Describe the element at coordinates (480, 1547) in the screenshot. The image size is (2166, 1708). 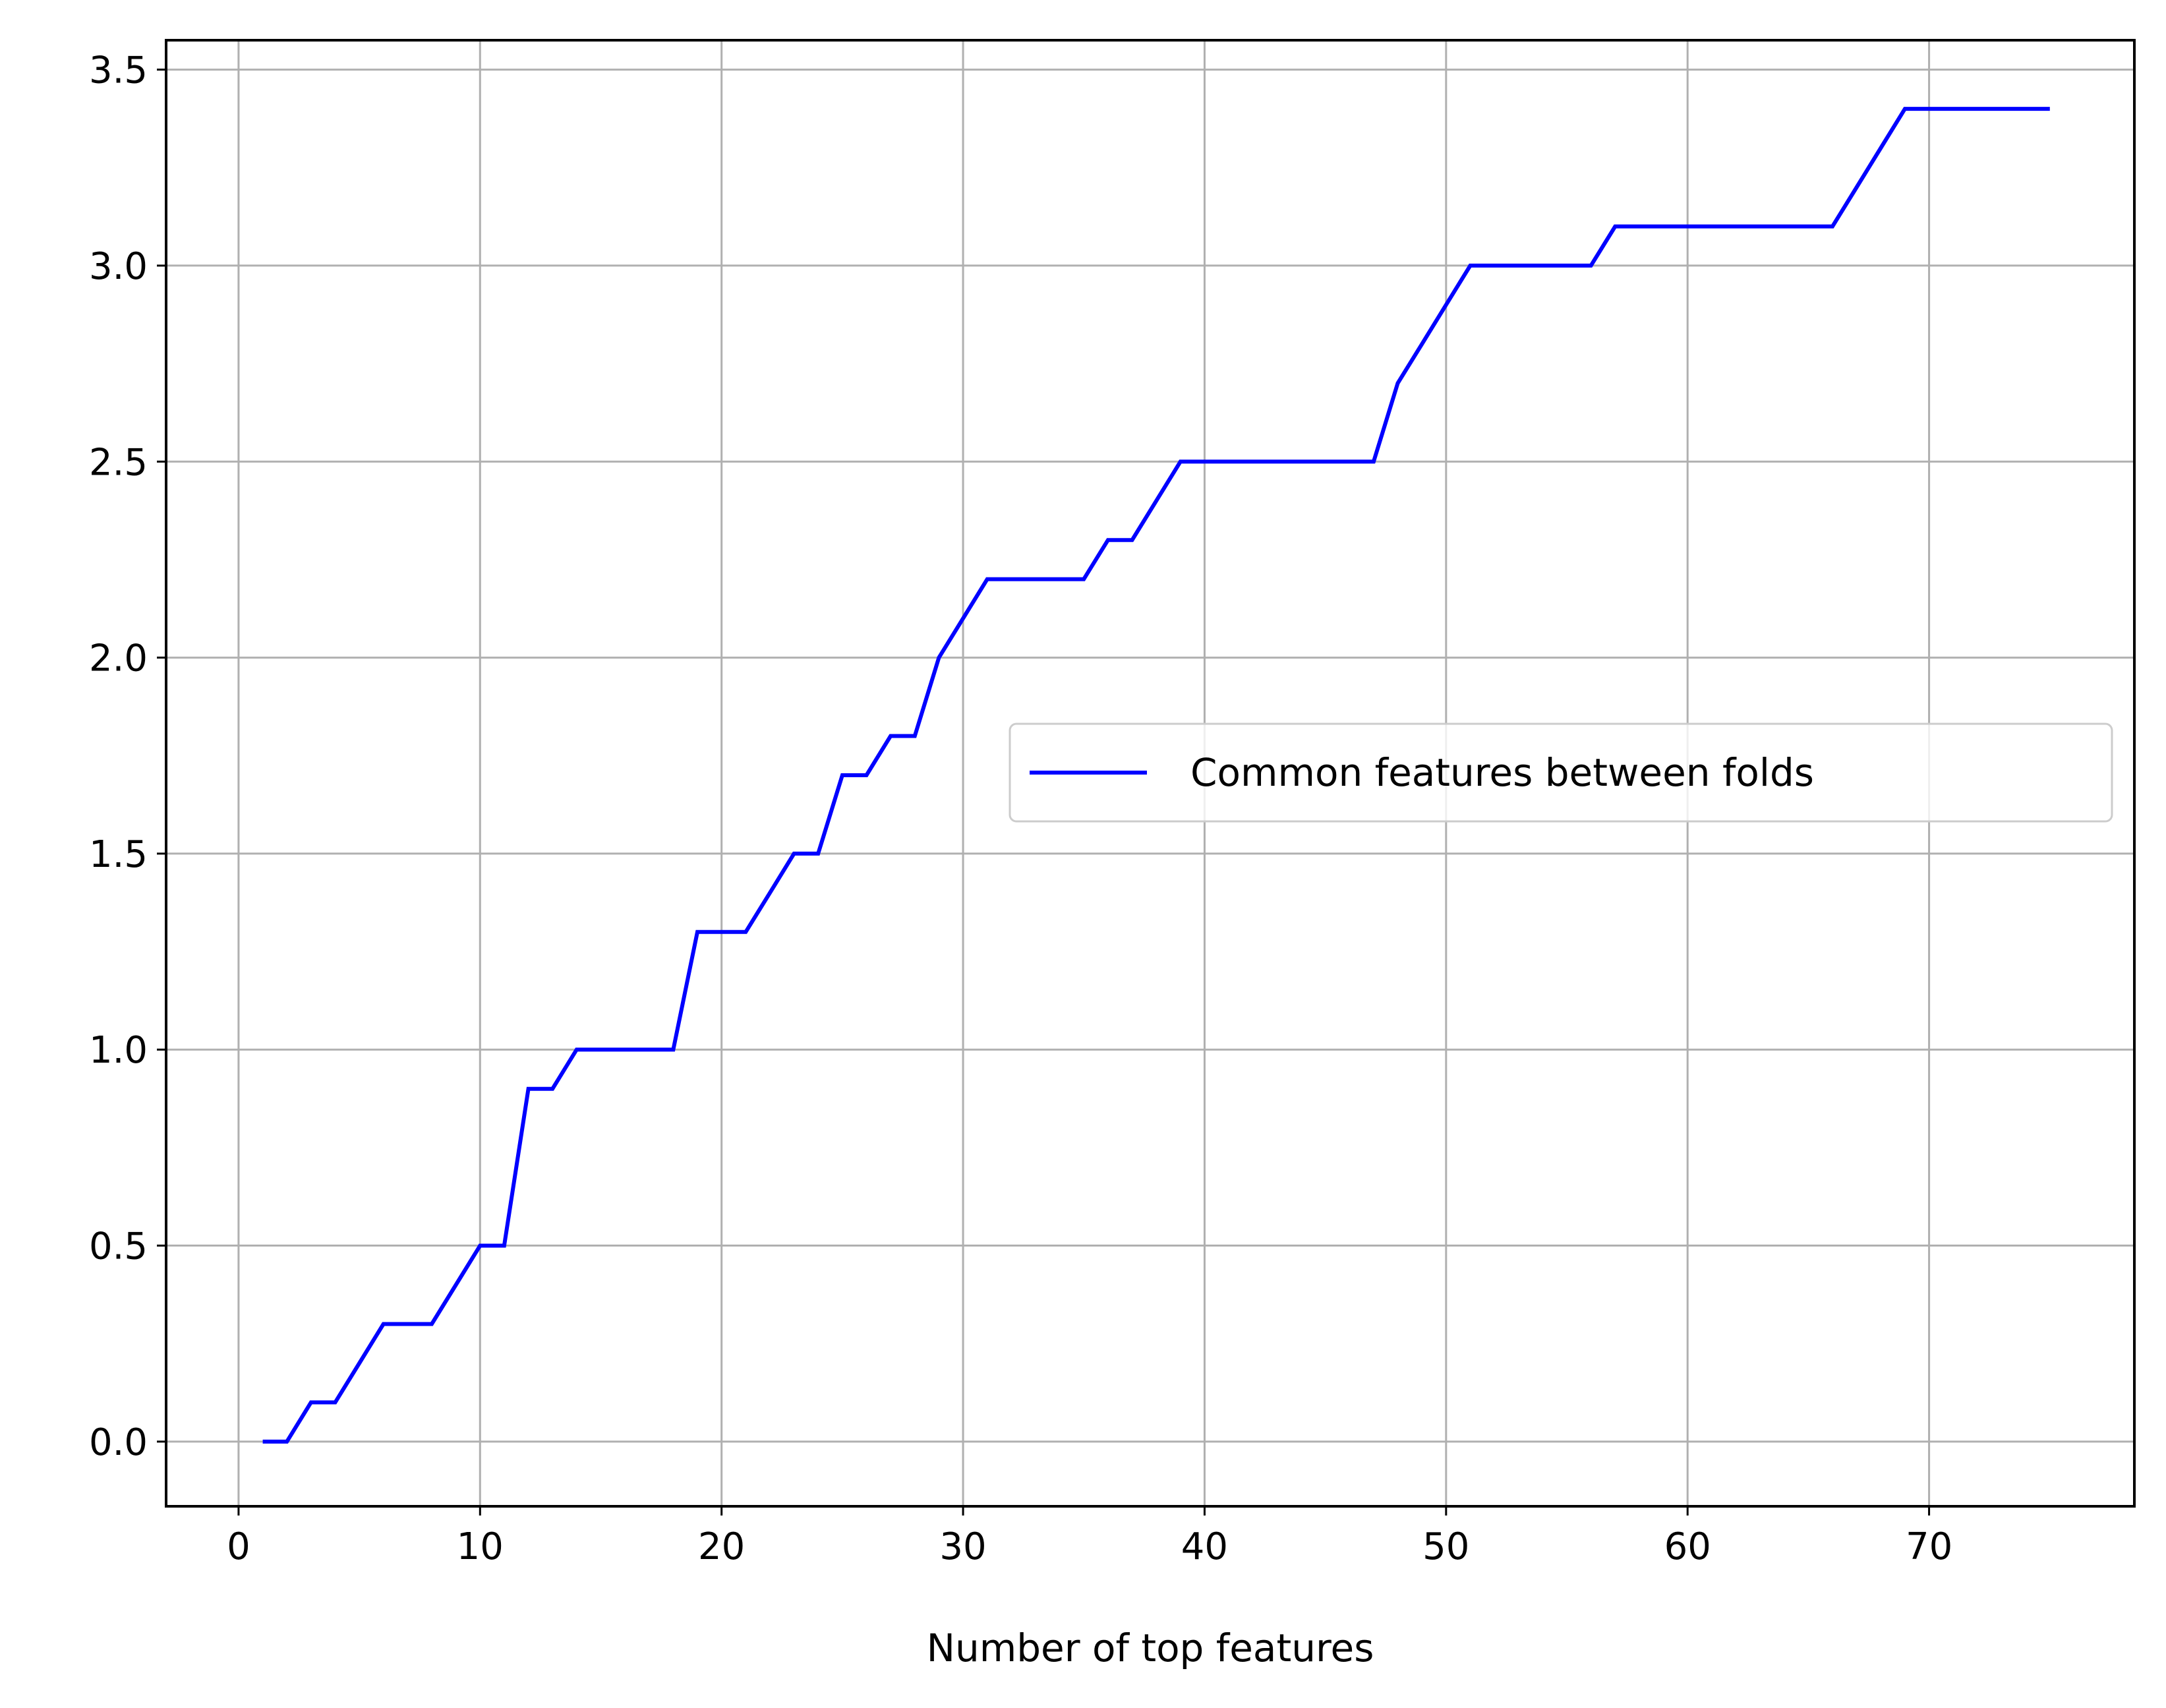
I see `x-tick-label: 10` at that location.